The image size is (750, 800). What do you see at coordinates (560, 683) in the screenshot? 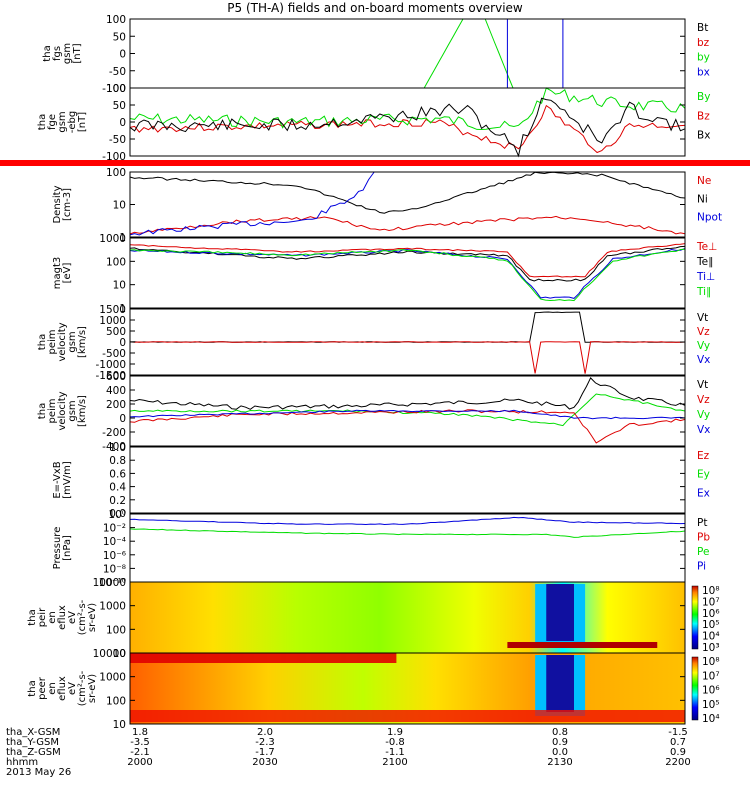
I see `spectrogram-core` at bounding box center [560, 683].